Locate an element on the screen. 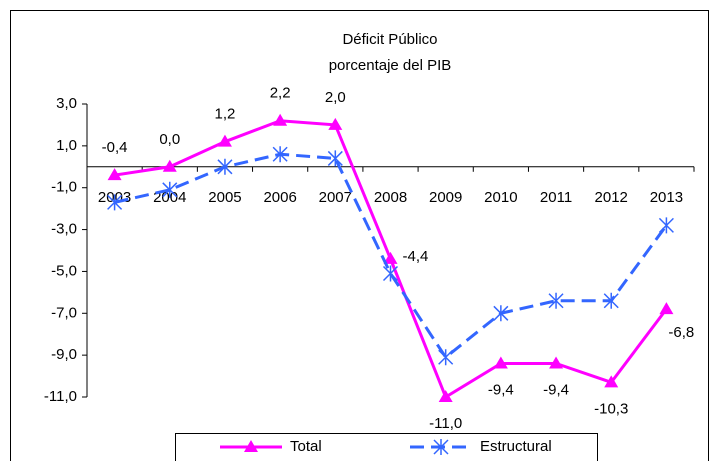  data-label: 1,2 is located at coordinates (225, 114).